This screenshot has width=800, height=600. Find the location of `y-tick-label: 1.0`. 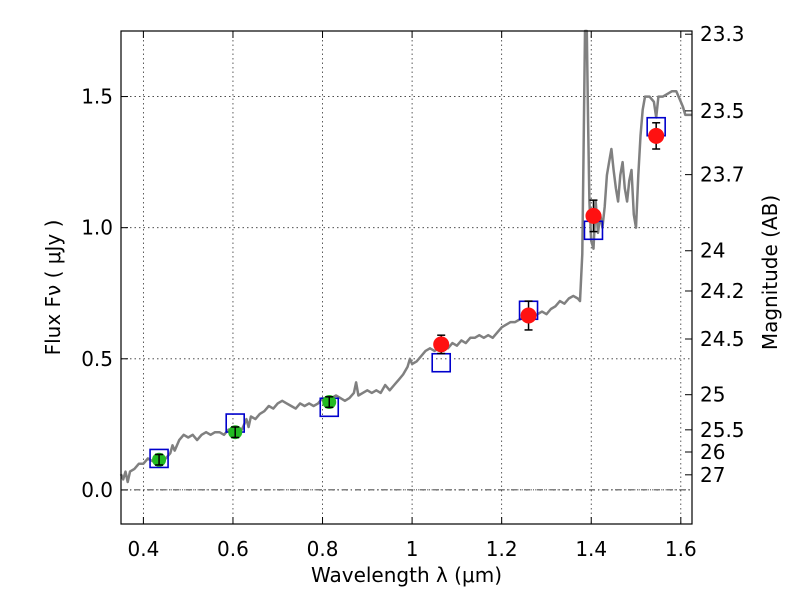

y-tick-label: 1.0 is located at coordinates (97, 228).